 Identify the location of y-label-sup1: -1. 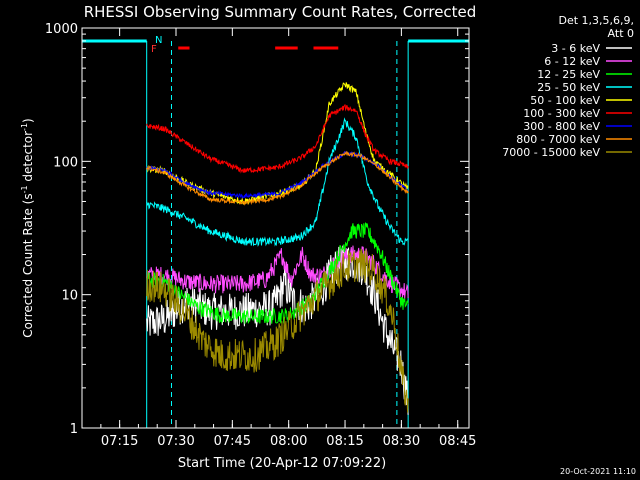
(24, 189).